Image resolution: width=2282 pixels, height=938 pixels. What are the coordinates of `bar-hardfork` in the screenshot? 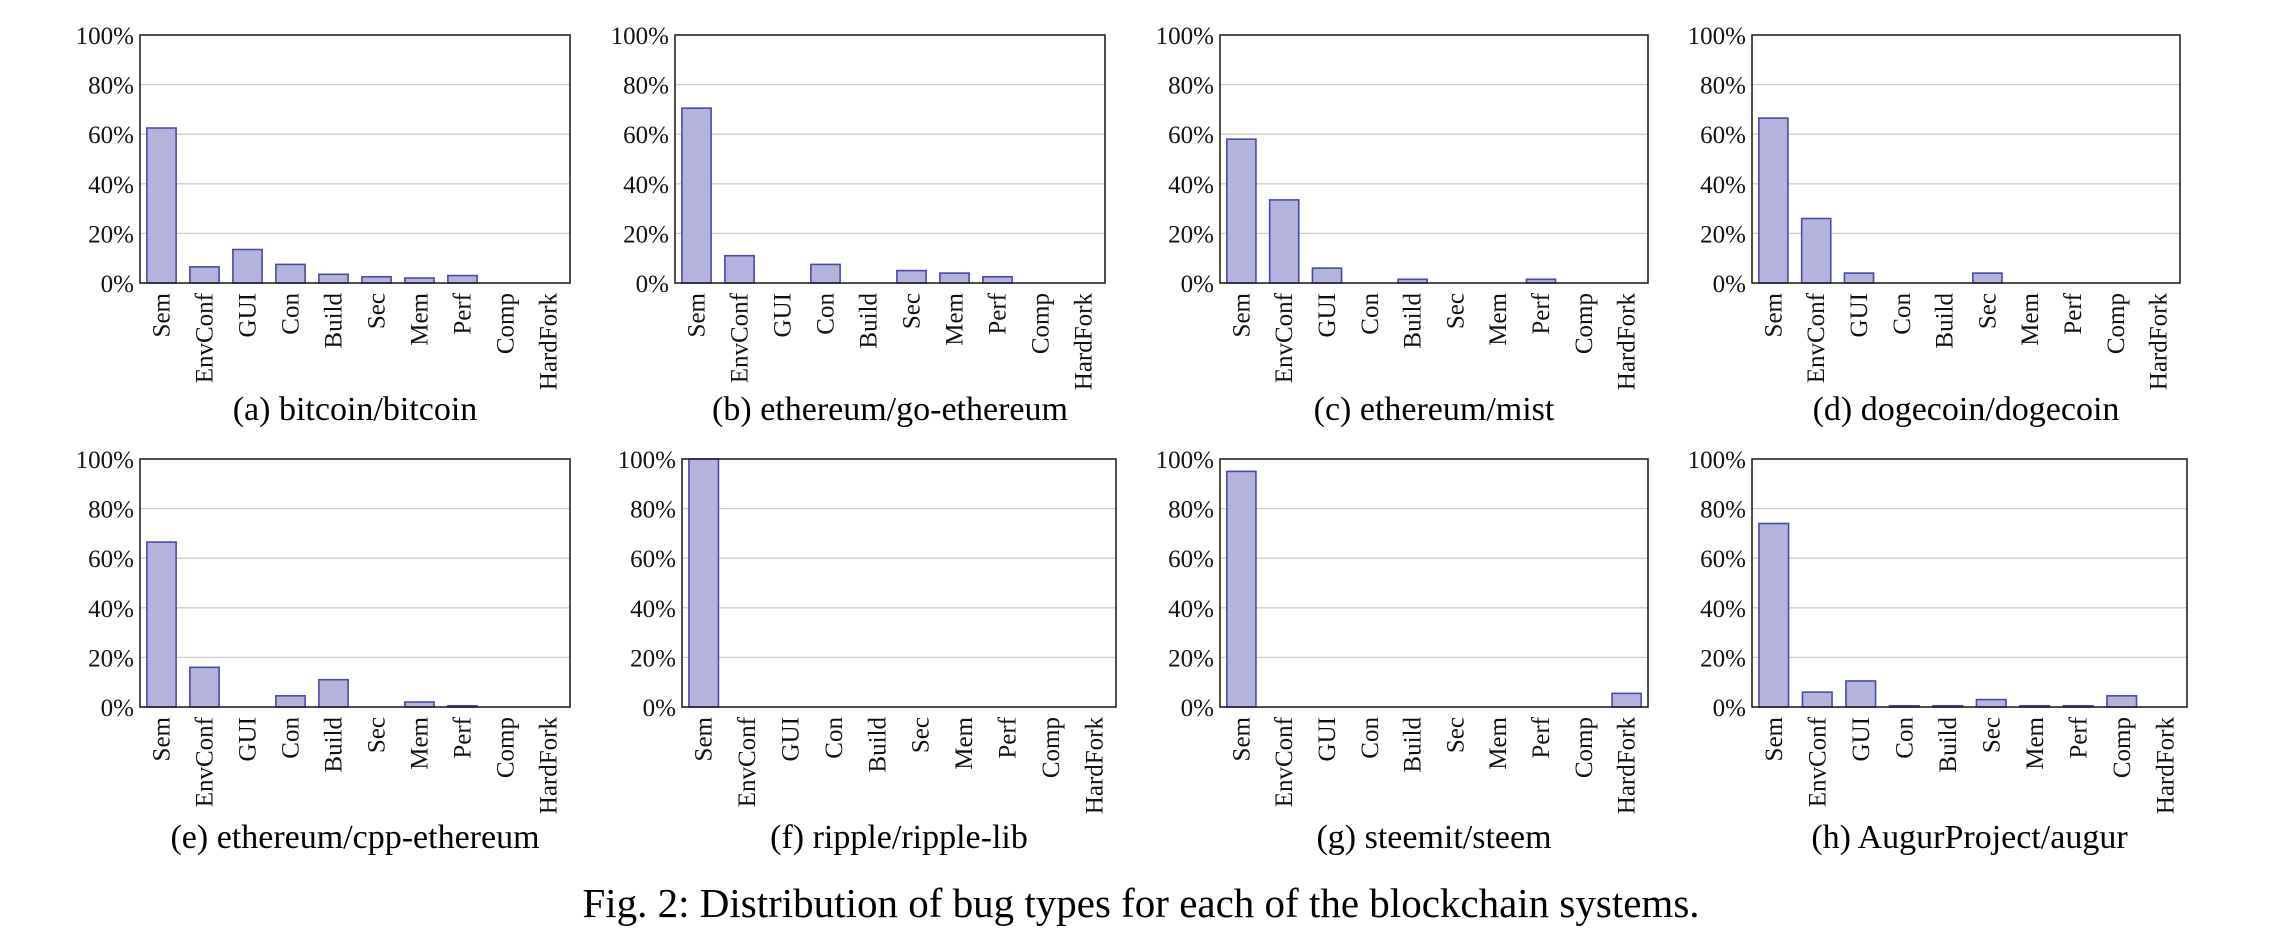 It's located at (1626, 700).